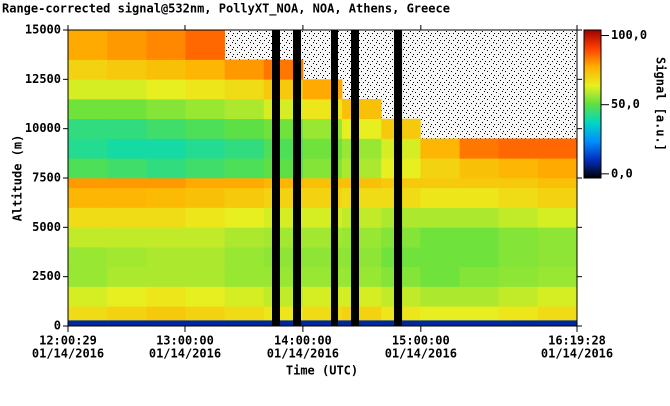 The image size is (670, 406). I want to click on y-tick-label: 12500, so click(43, 79).